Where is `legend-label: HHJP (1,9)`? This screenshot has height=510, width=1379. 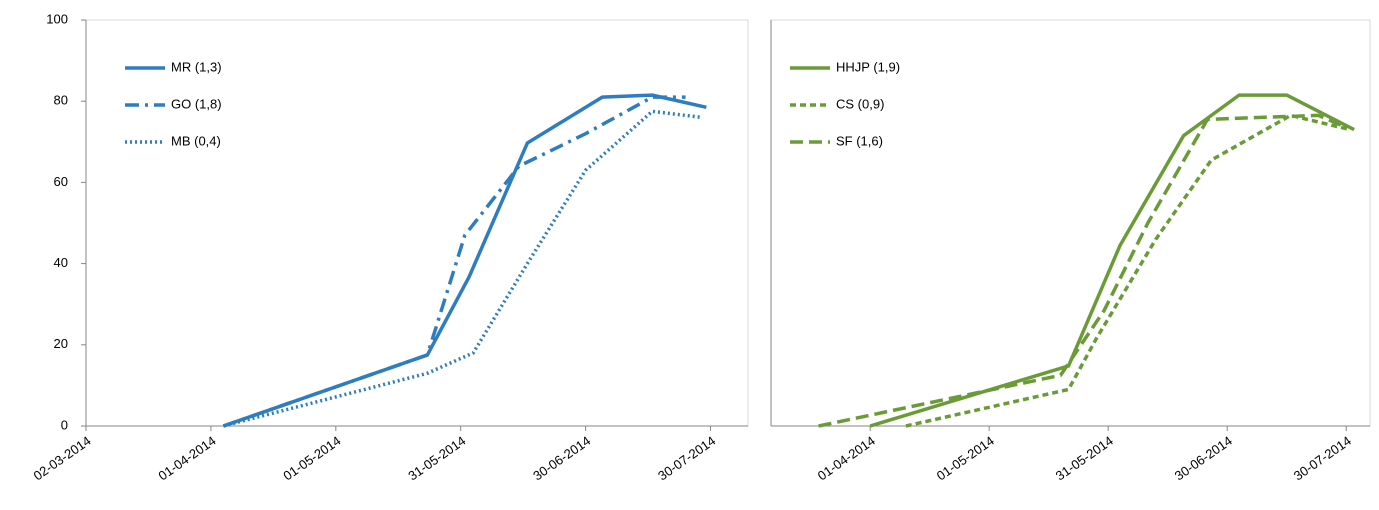 legend-label: HHJP (1,9) is located at coordinates (868, 66).